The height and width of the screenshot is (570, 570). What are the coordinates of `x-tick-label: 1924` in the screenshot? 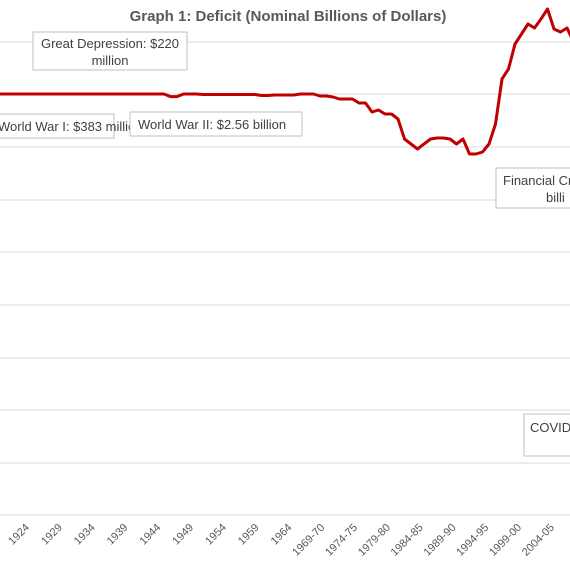 It's located at (19, 535).